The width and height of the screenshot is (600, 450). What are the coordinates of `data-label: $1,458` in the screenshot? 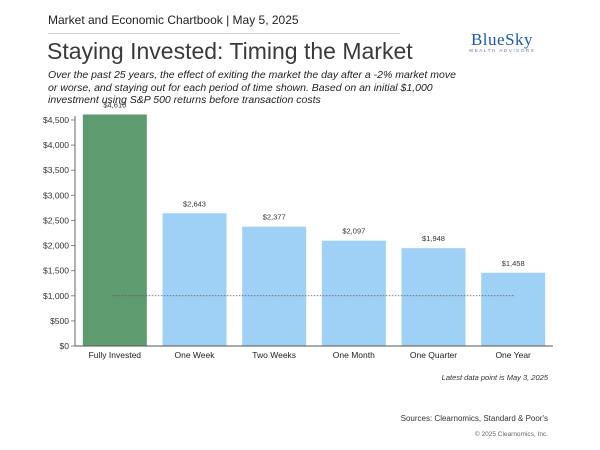 It's located at (513, 263).